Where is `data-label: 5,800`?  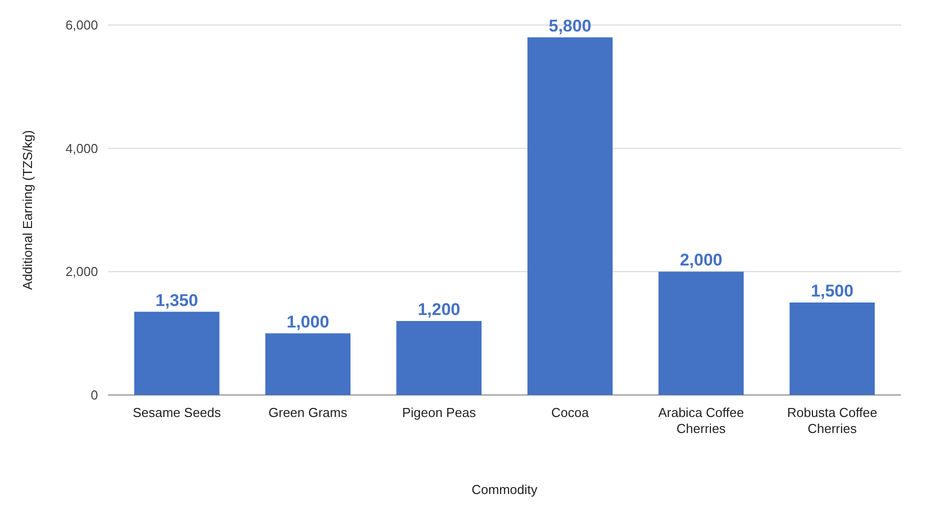
data-label: 5,800 is located at coordinates (570, 26).